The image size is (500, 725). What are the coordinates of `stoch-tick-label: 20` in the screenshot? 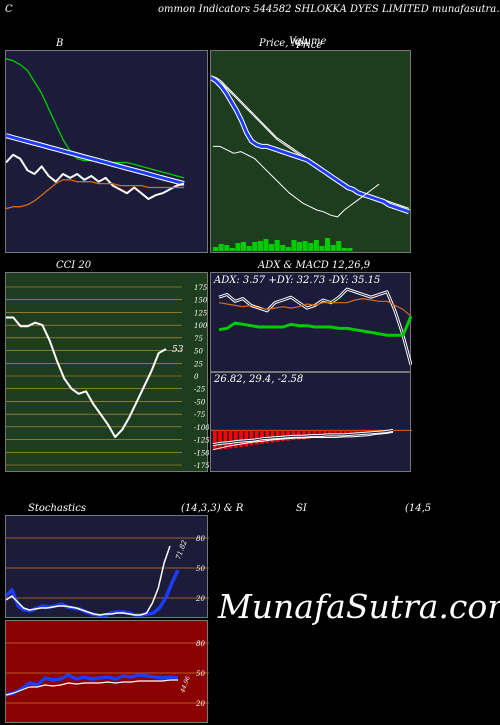 It's located at (200, 599).